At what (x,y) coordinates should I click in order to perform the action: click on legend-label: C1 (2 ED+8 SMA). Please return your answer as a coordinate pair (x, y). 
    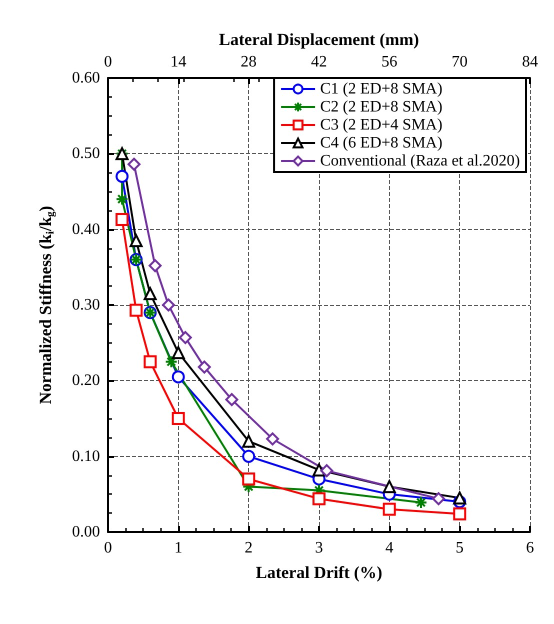
    Looking at the image, I should click on (381, 89).